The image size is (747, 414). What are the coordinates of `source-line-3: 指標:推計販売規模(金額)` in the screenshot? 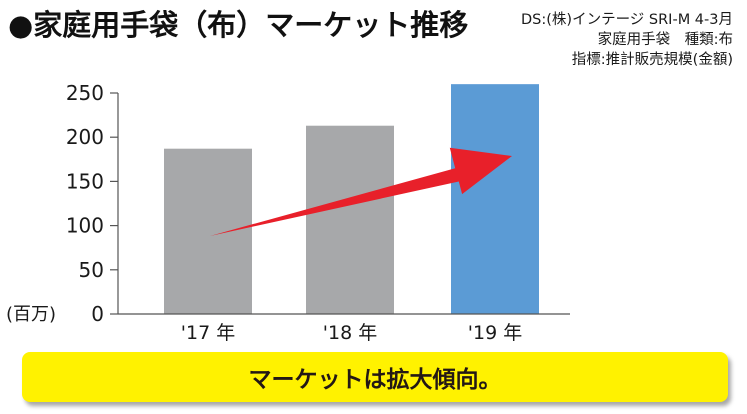 It's located at (652, 60).